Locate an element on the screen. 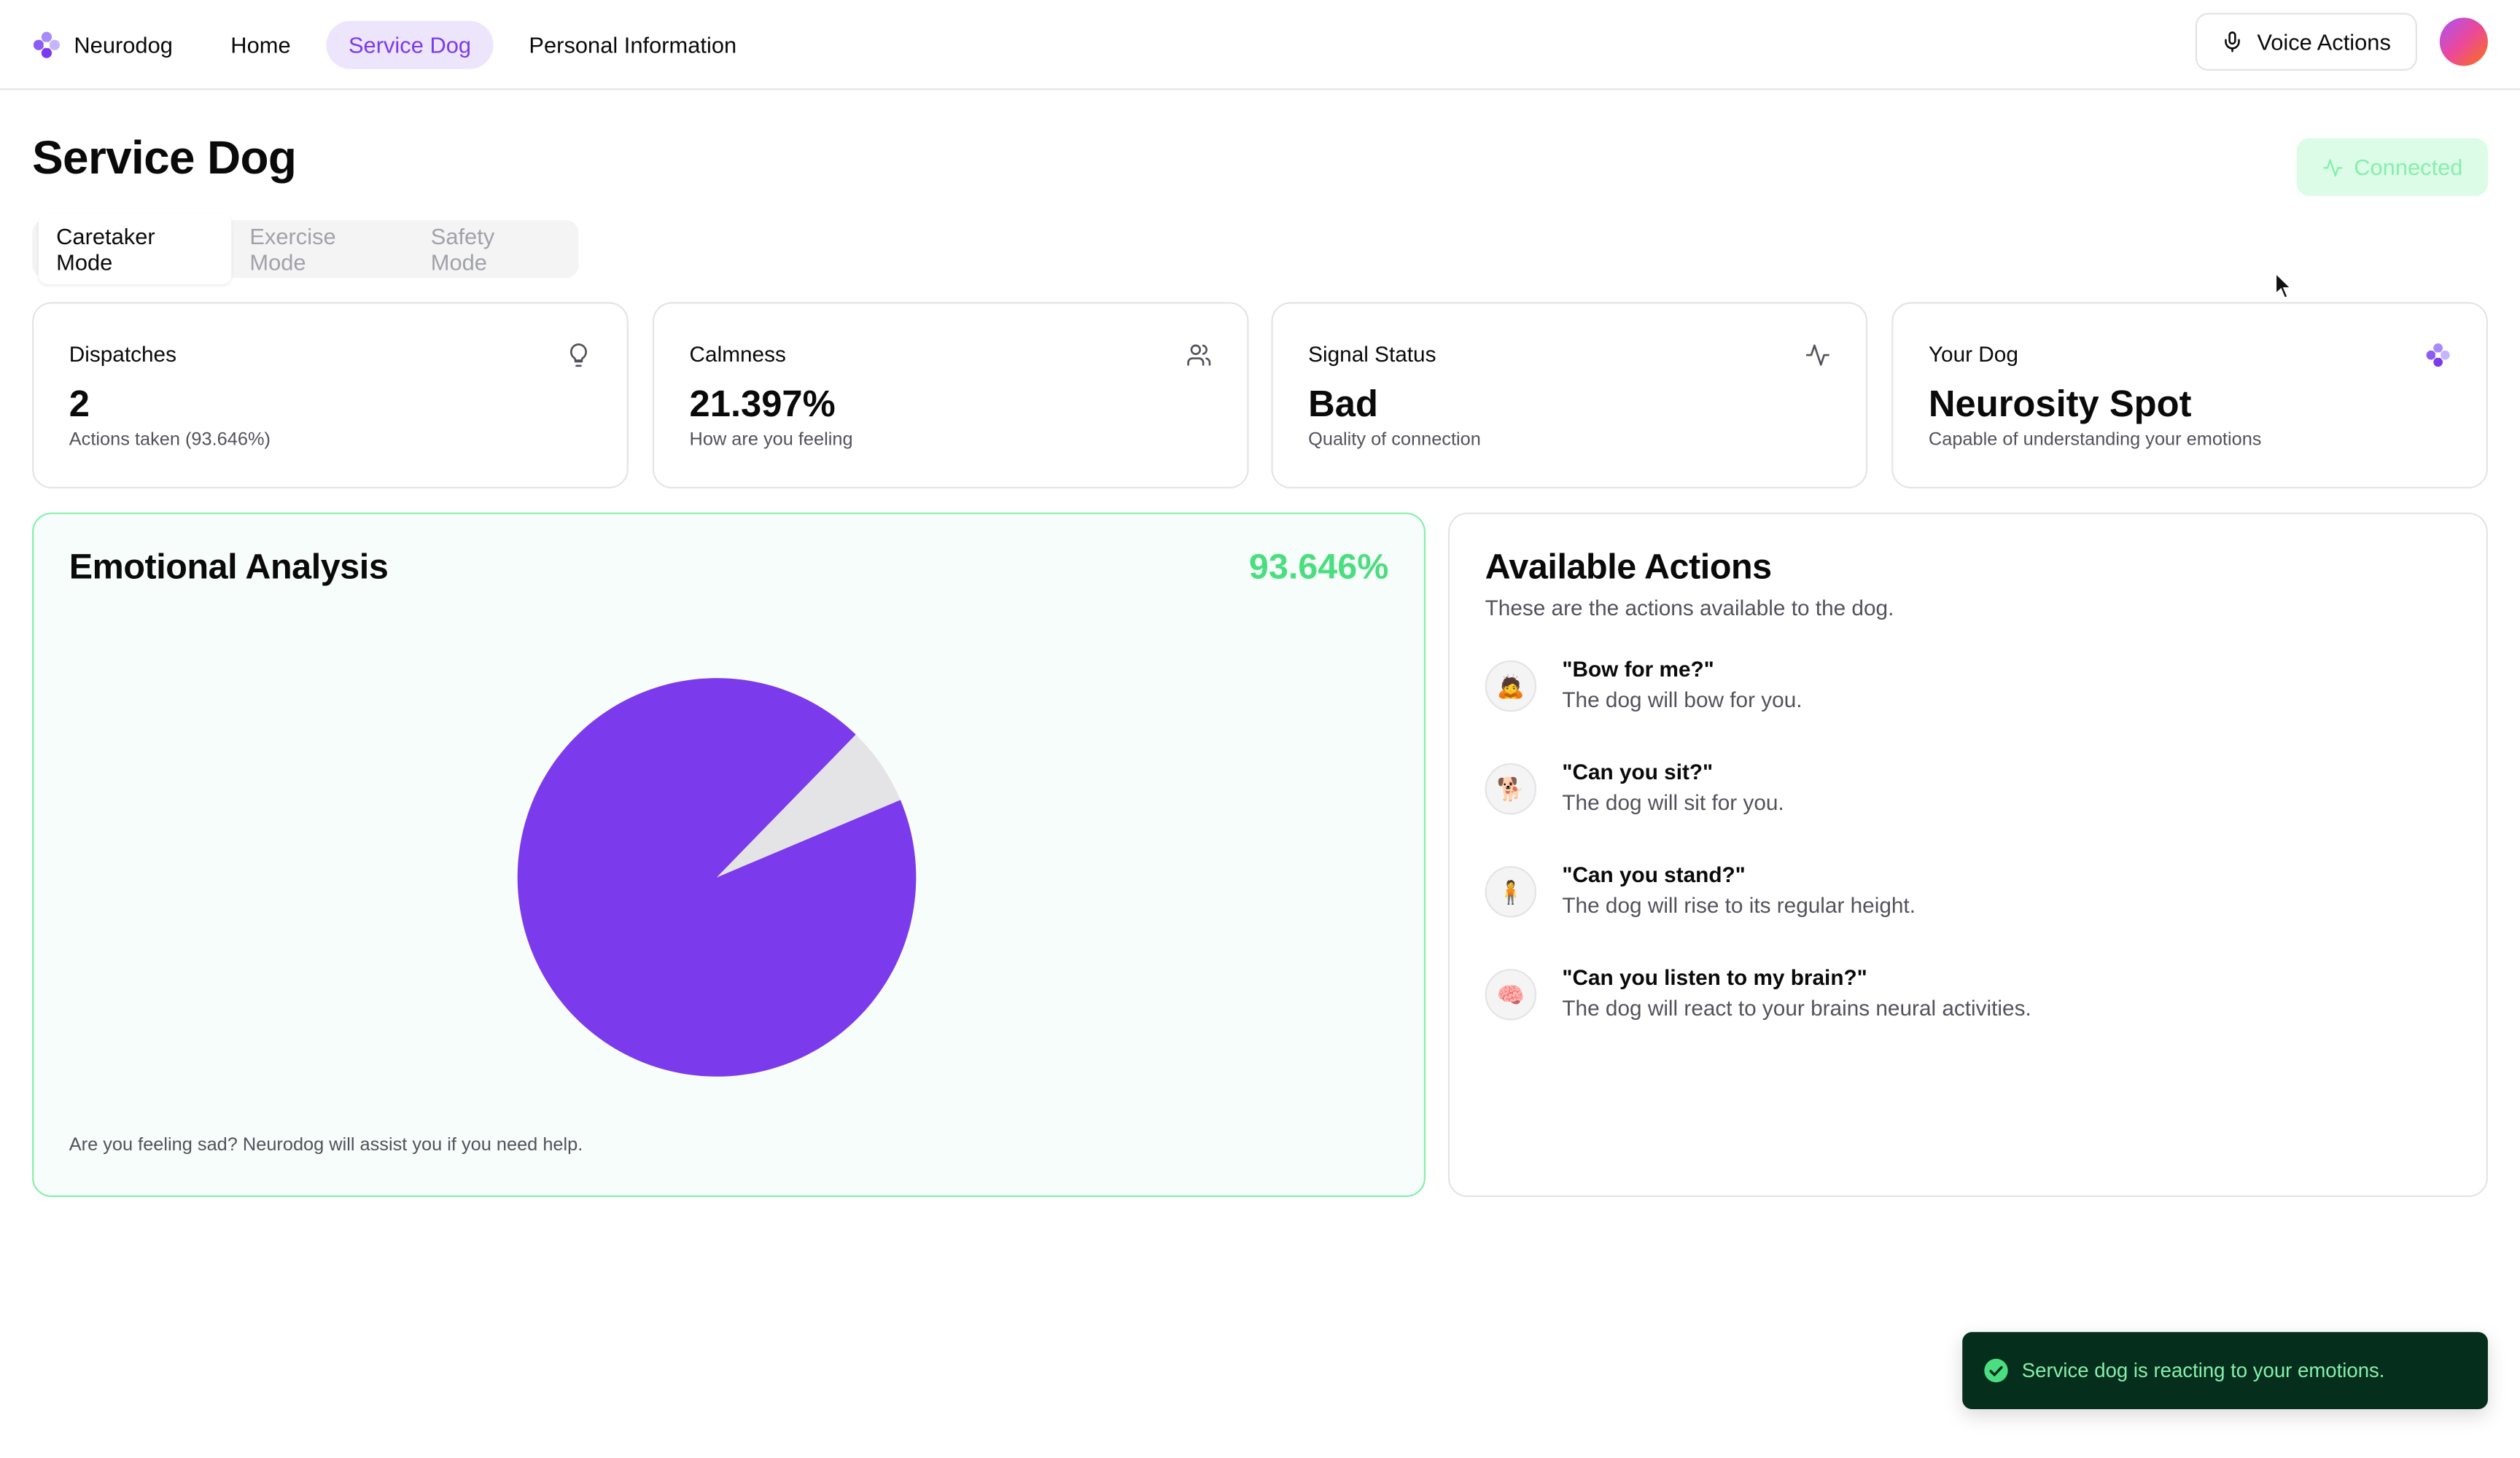 The width and height of the screenshot is (2520, 1458). brain-icon: 🧠 is located at coordinates (1511, 995).